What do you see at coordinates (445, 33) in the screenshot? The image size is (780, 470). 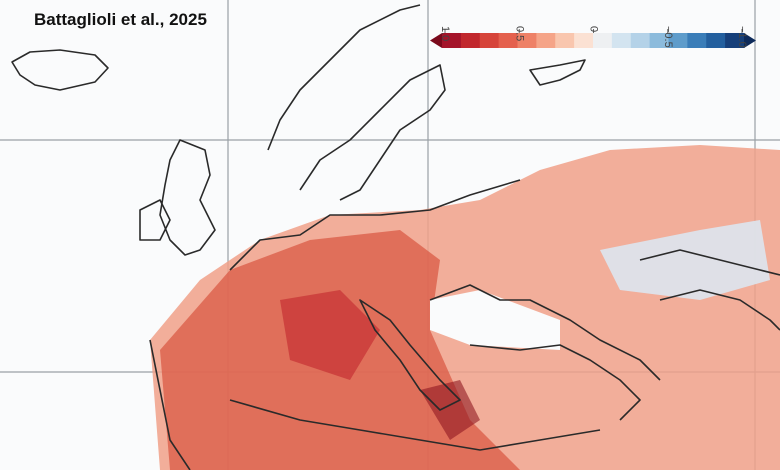 I see `colorbar-tick-label: 1.0` at bounding box center [445, 33].